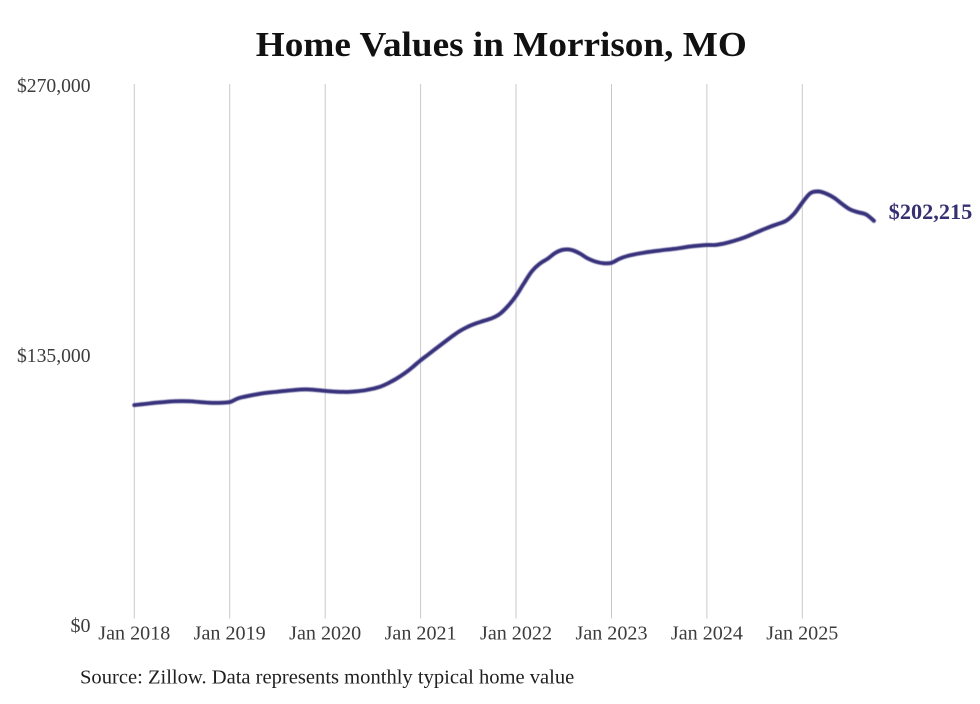  I want to click on svg-text: Jan 2023, so click(612, 634).